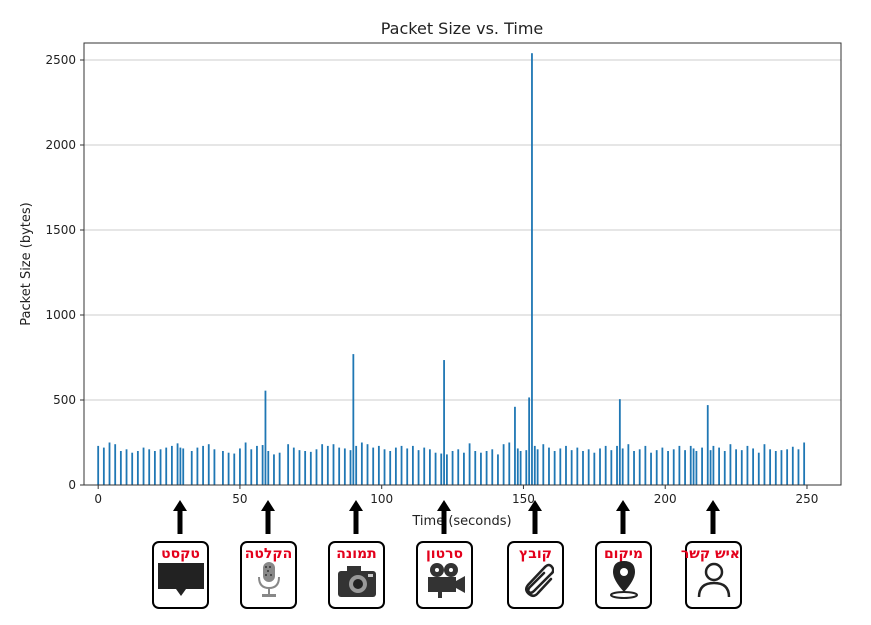 Image resolution: width=871 pixels, height=625 pixels. I want to click on video-camera-card: סרטון, so click(444, 575).